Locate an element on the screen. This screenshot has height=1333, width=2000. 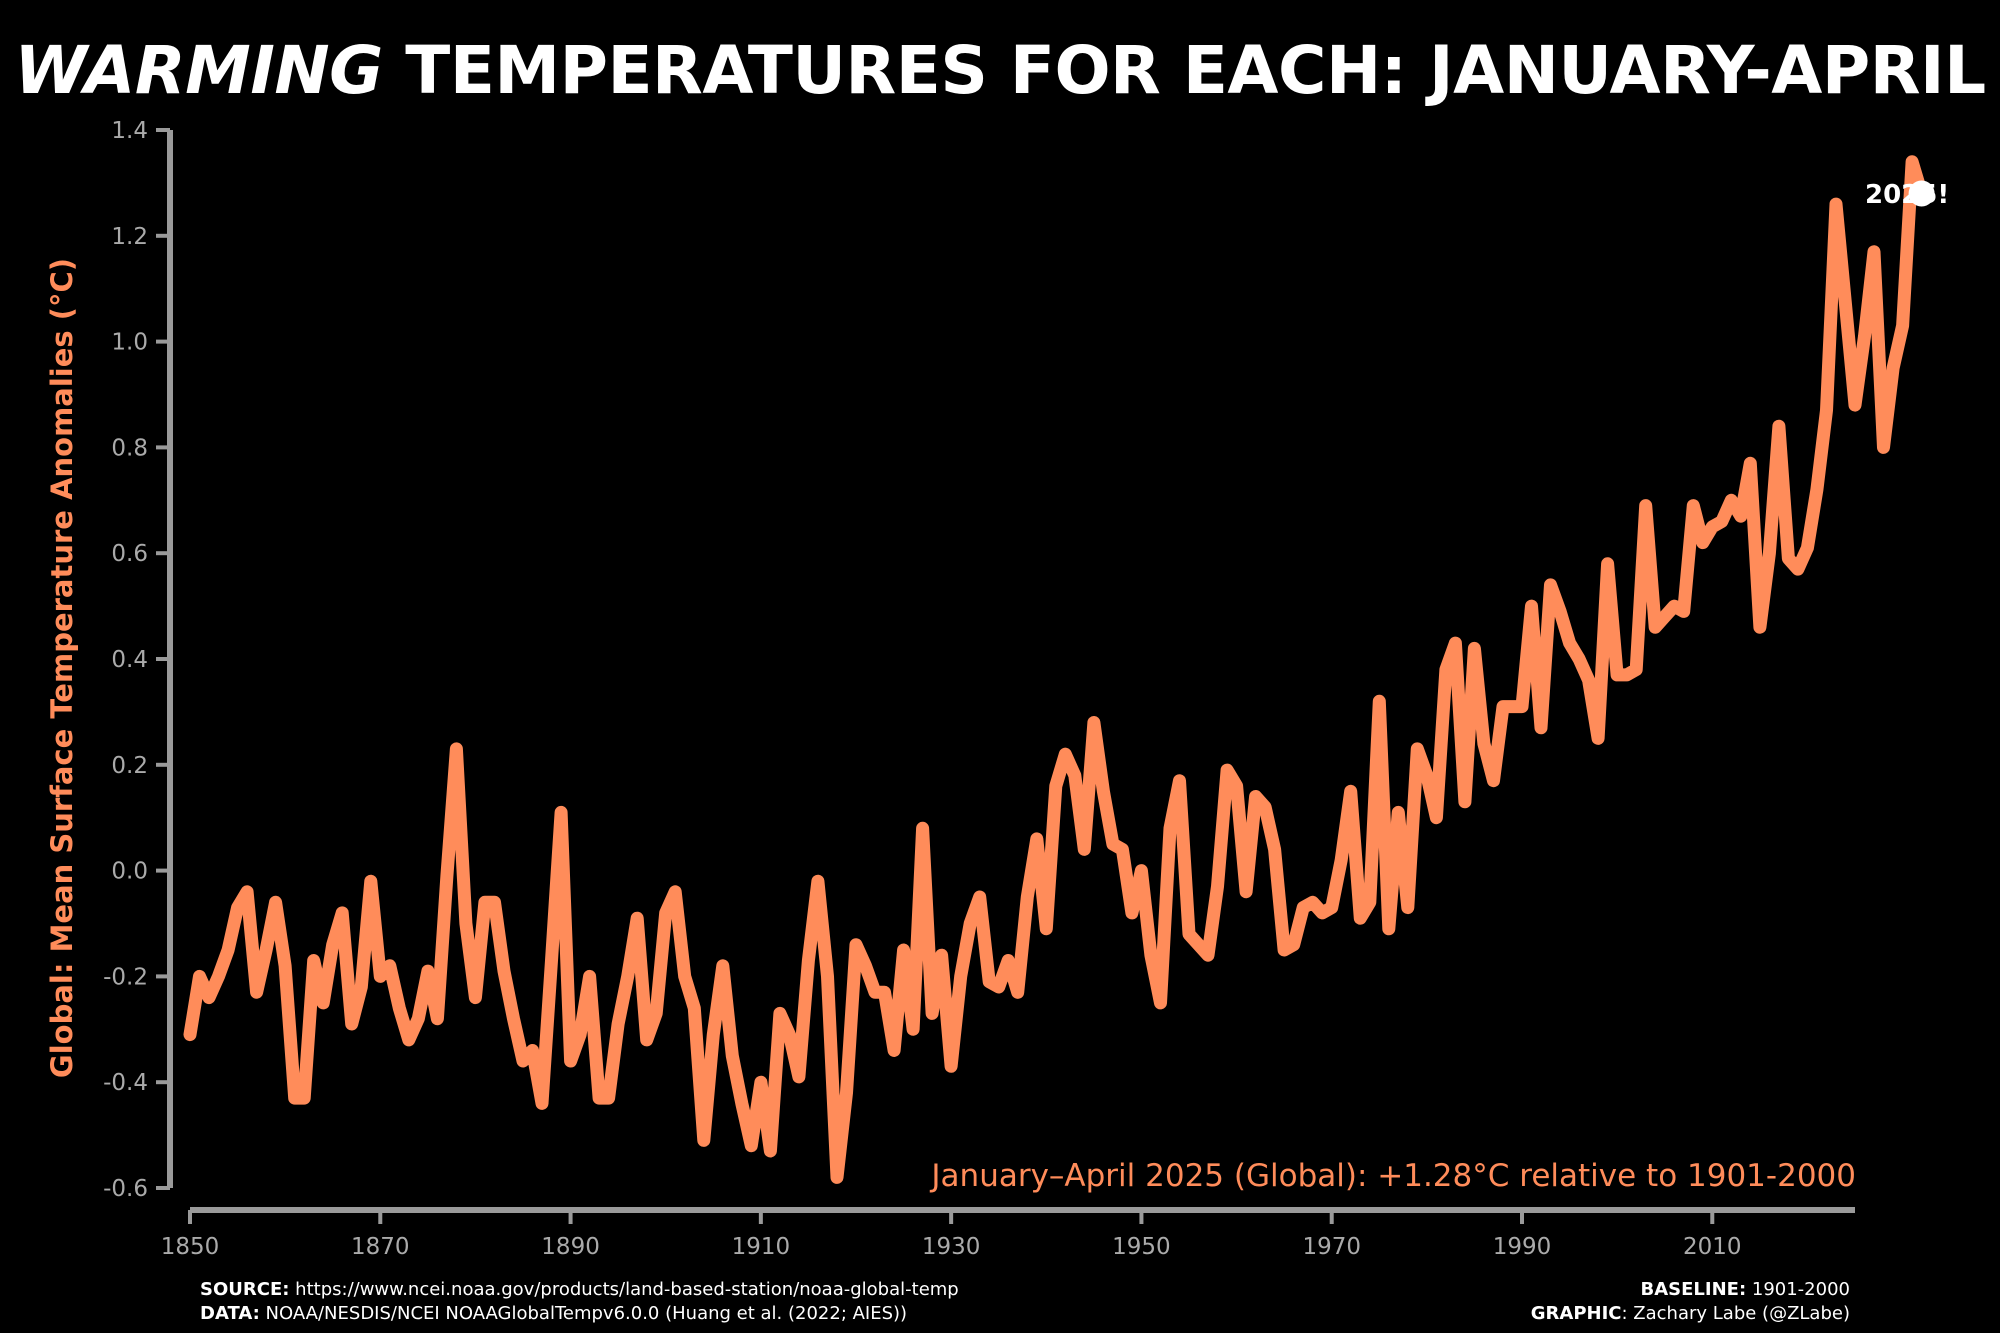
x-tick-label: 1930 is located at coordinates (951, 1247).